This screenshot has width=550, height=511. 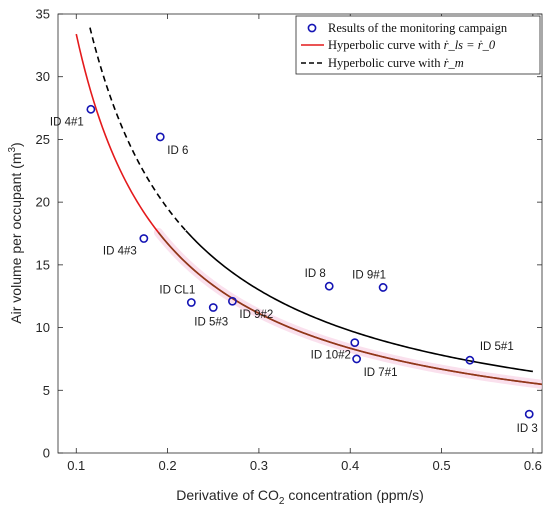 I want to click on legend-label-monitoring: Results of the monitoring campaign, so click(x=418, y=28).